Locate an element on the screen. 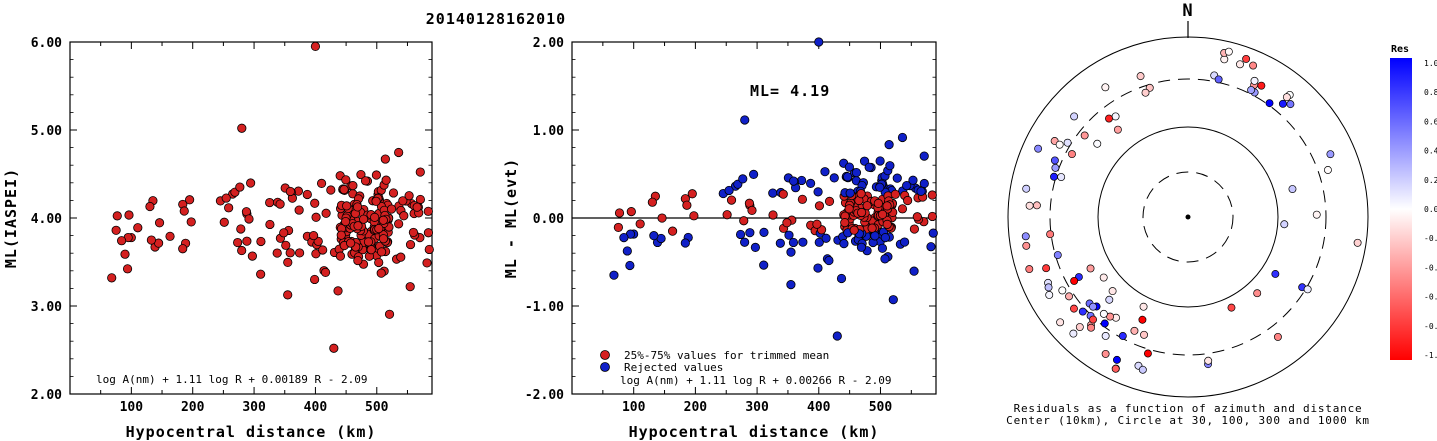  colorbar-tick-label: 0.0 is located at coordinates (1430, 209).